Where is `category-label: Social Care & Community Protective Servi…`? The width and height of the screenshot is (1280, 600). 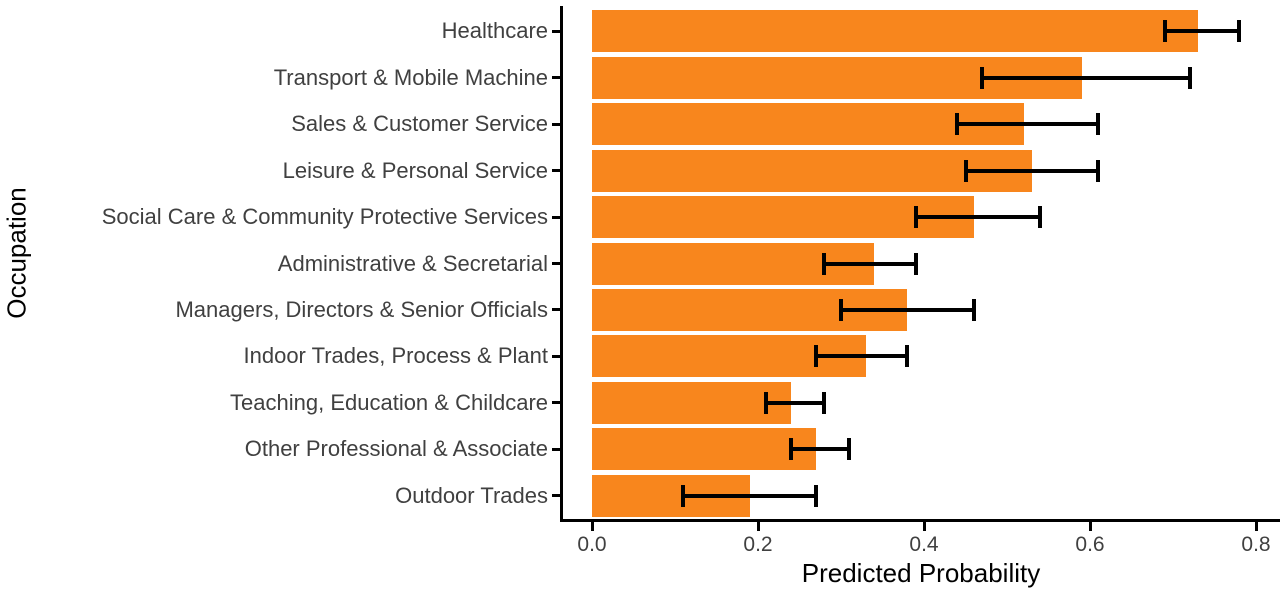 category-label: Social Care & Community Protective Servi… is located at coordinates (324, 216).